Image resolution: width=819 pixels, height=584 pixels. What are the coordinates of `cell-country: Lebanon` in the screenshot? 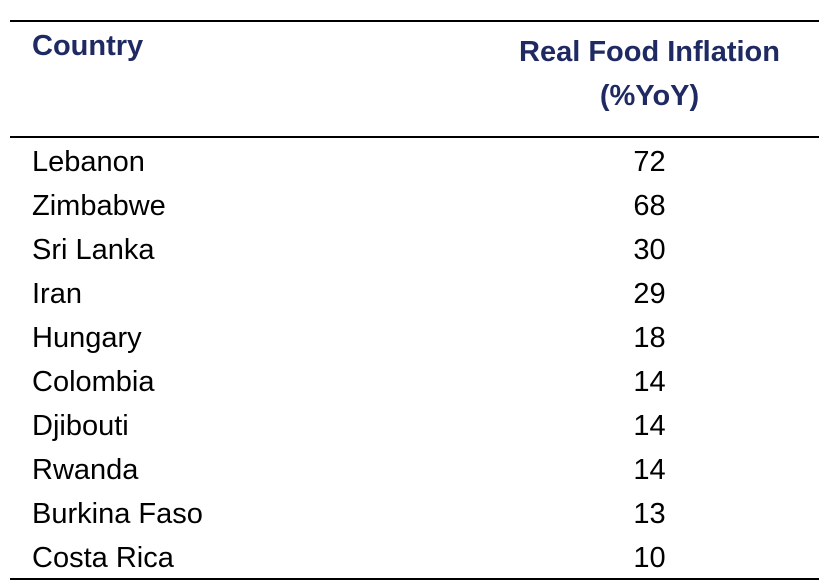 It's located at (88, 162).